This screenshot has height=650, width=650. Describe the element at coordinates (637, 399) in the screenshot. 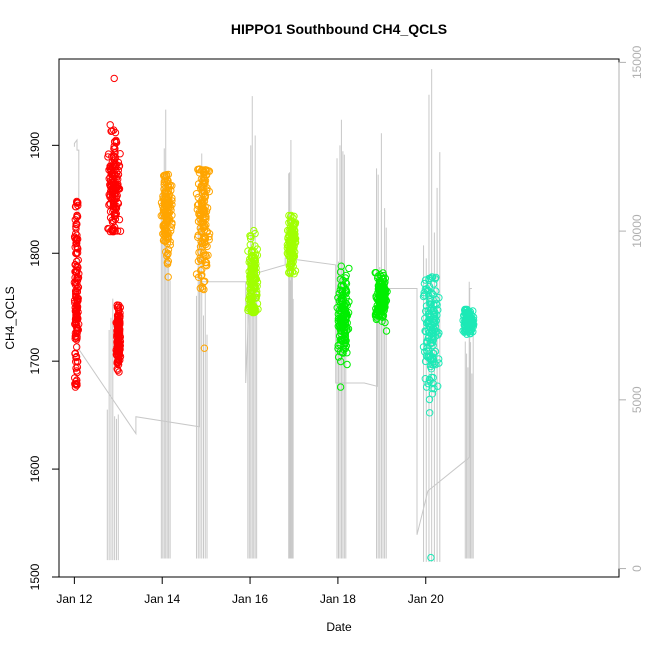

I see `y2-tick-label: 5000` at that location.